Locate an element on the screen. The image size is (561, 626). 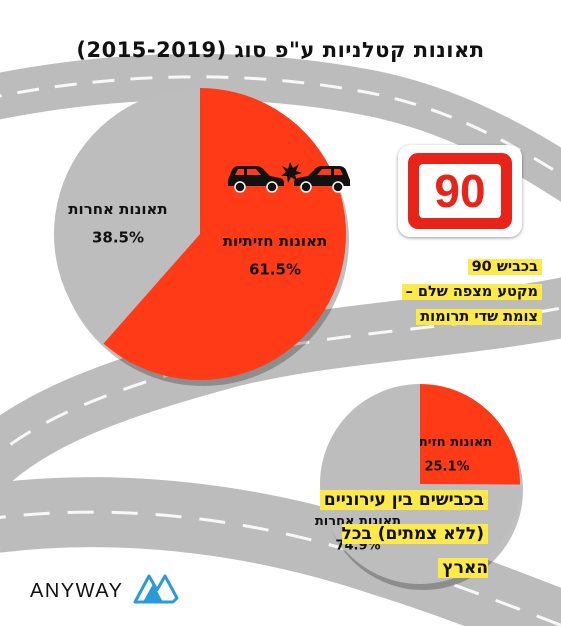
pie-slice-other is located at coordinates (127, 216).